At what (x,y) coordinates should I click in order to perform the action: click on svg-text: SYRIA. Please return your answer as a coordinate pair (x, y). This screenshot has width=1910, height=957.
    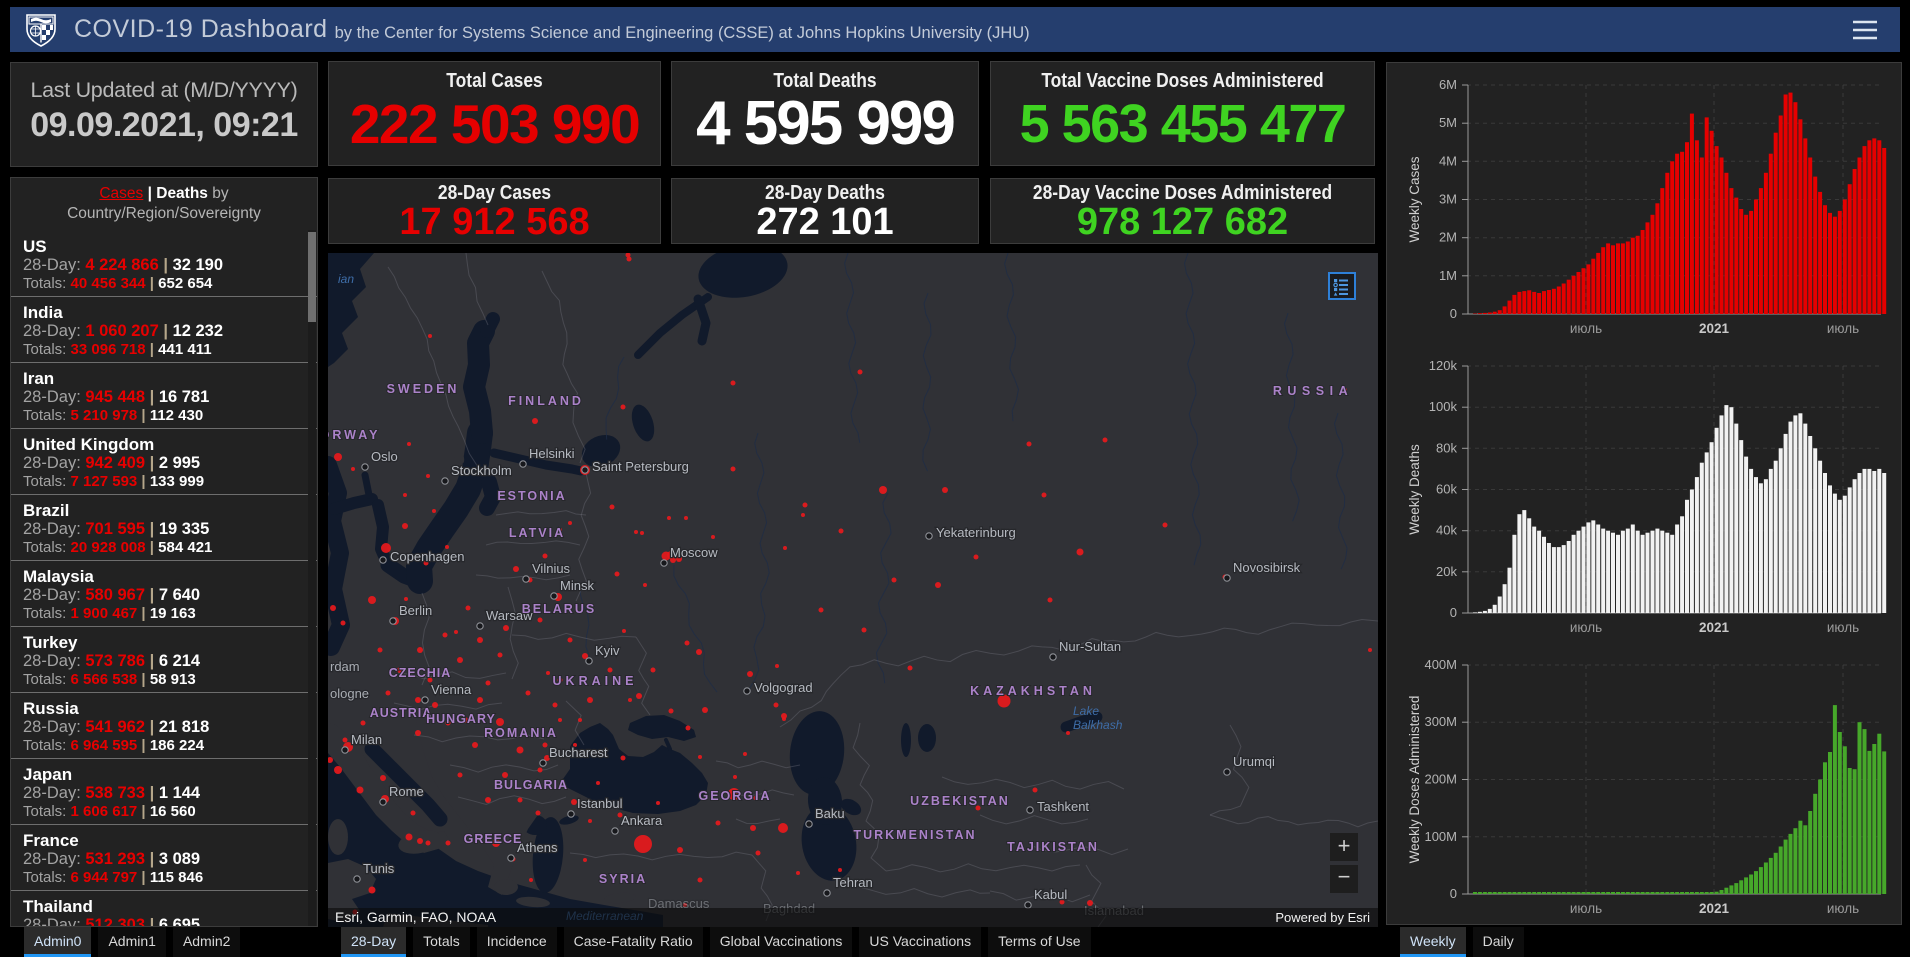
    Looking at the image, I should click on (623, 879).